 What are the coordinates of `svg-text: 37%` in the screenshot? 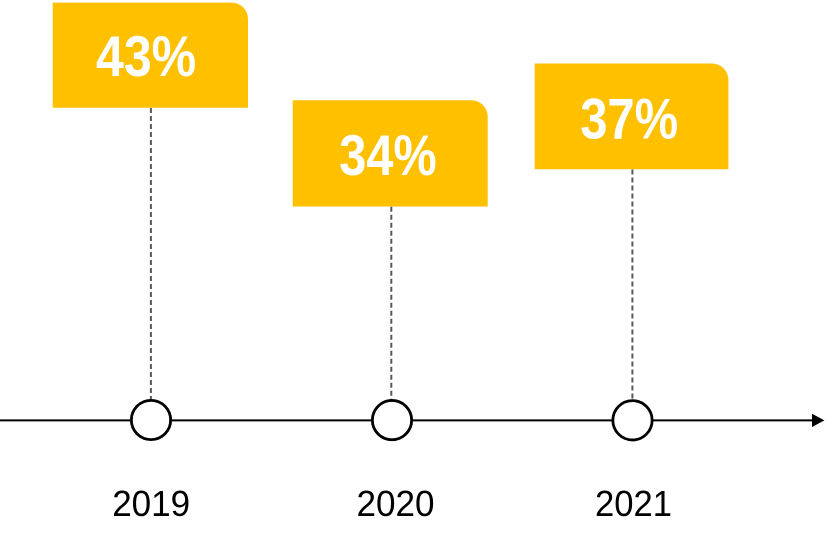 It's located at (629, 119).